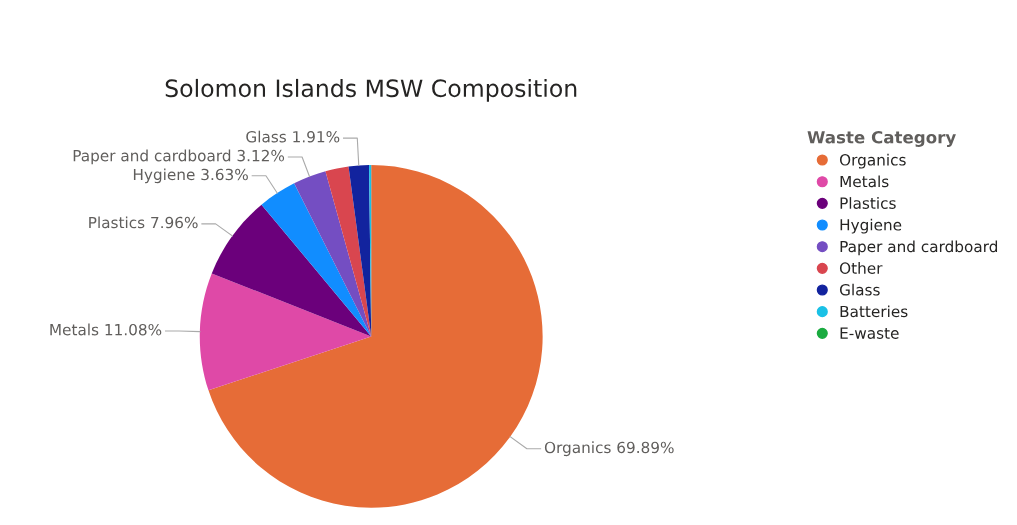 The height and width of the screenshot is (525, 1017). Describe the element at coordinates (143, 222) in the screenshot. I see `category-label: Plastics 7.96%` at that location.